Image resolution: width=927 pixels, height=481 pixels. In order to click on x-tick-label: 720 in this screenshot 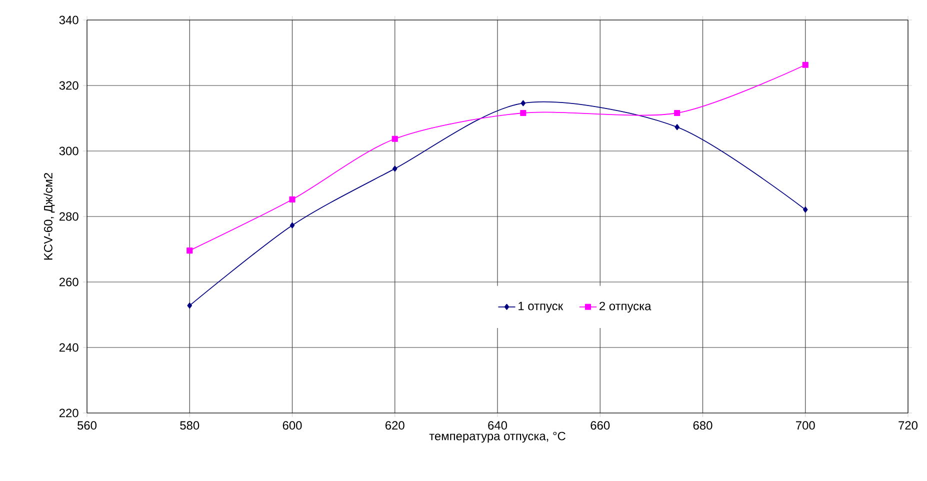, I will do `click(908, 425)`.